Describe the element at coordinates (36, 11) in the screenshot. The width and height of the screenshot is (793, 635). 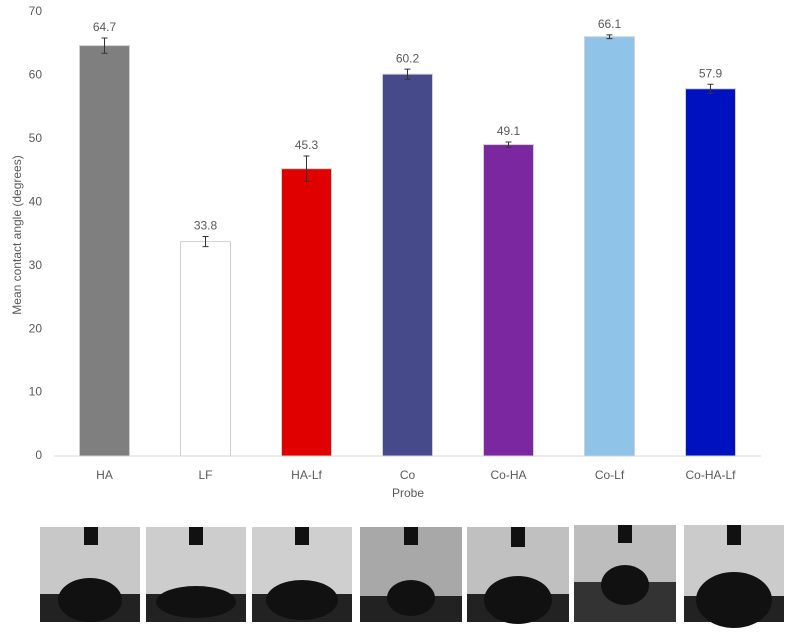
I see `y-tick-label: 70` at that location.